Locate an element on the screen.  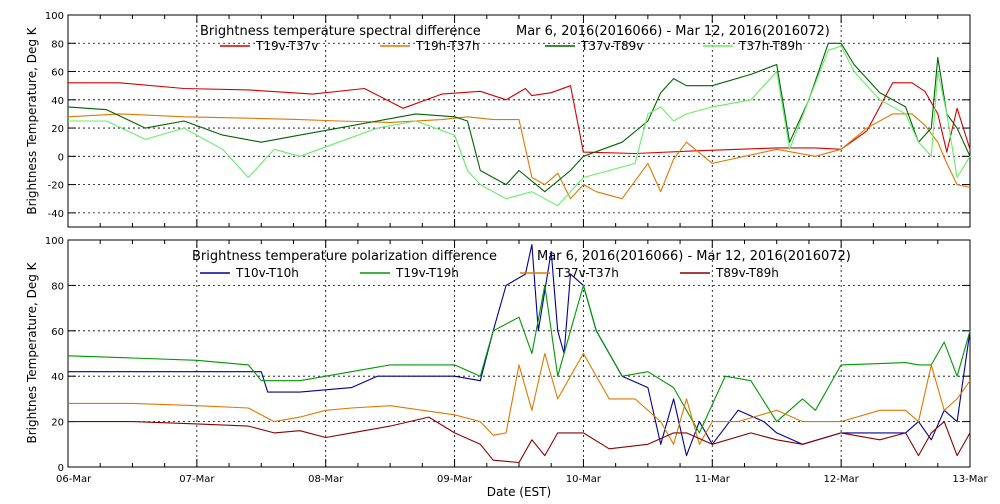
top-y-tick-label: 0 is located at coordinates (61, 157).